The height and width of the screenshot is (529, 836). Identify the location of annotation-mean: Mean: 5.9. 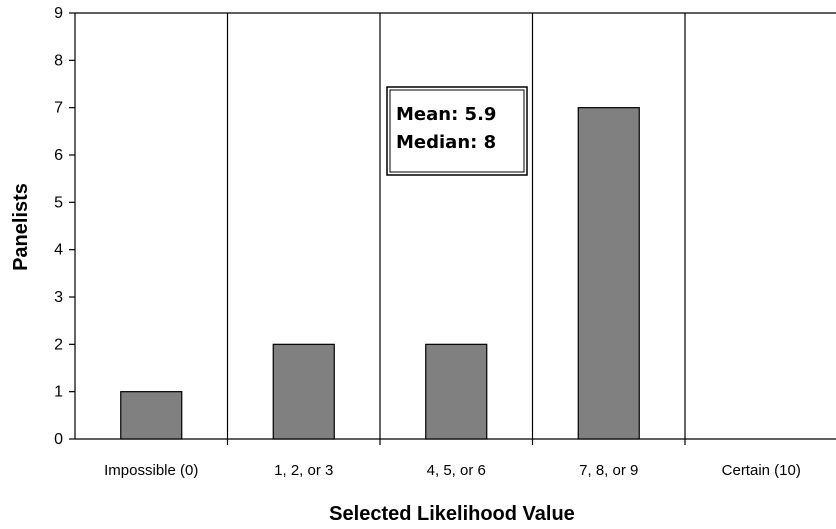
(446, 114).